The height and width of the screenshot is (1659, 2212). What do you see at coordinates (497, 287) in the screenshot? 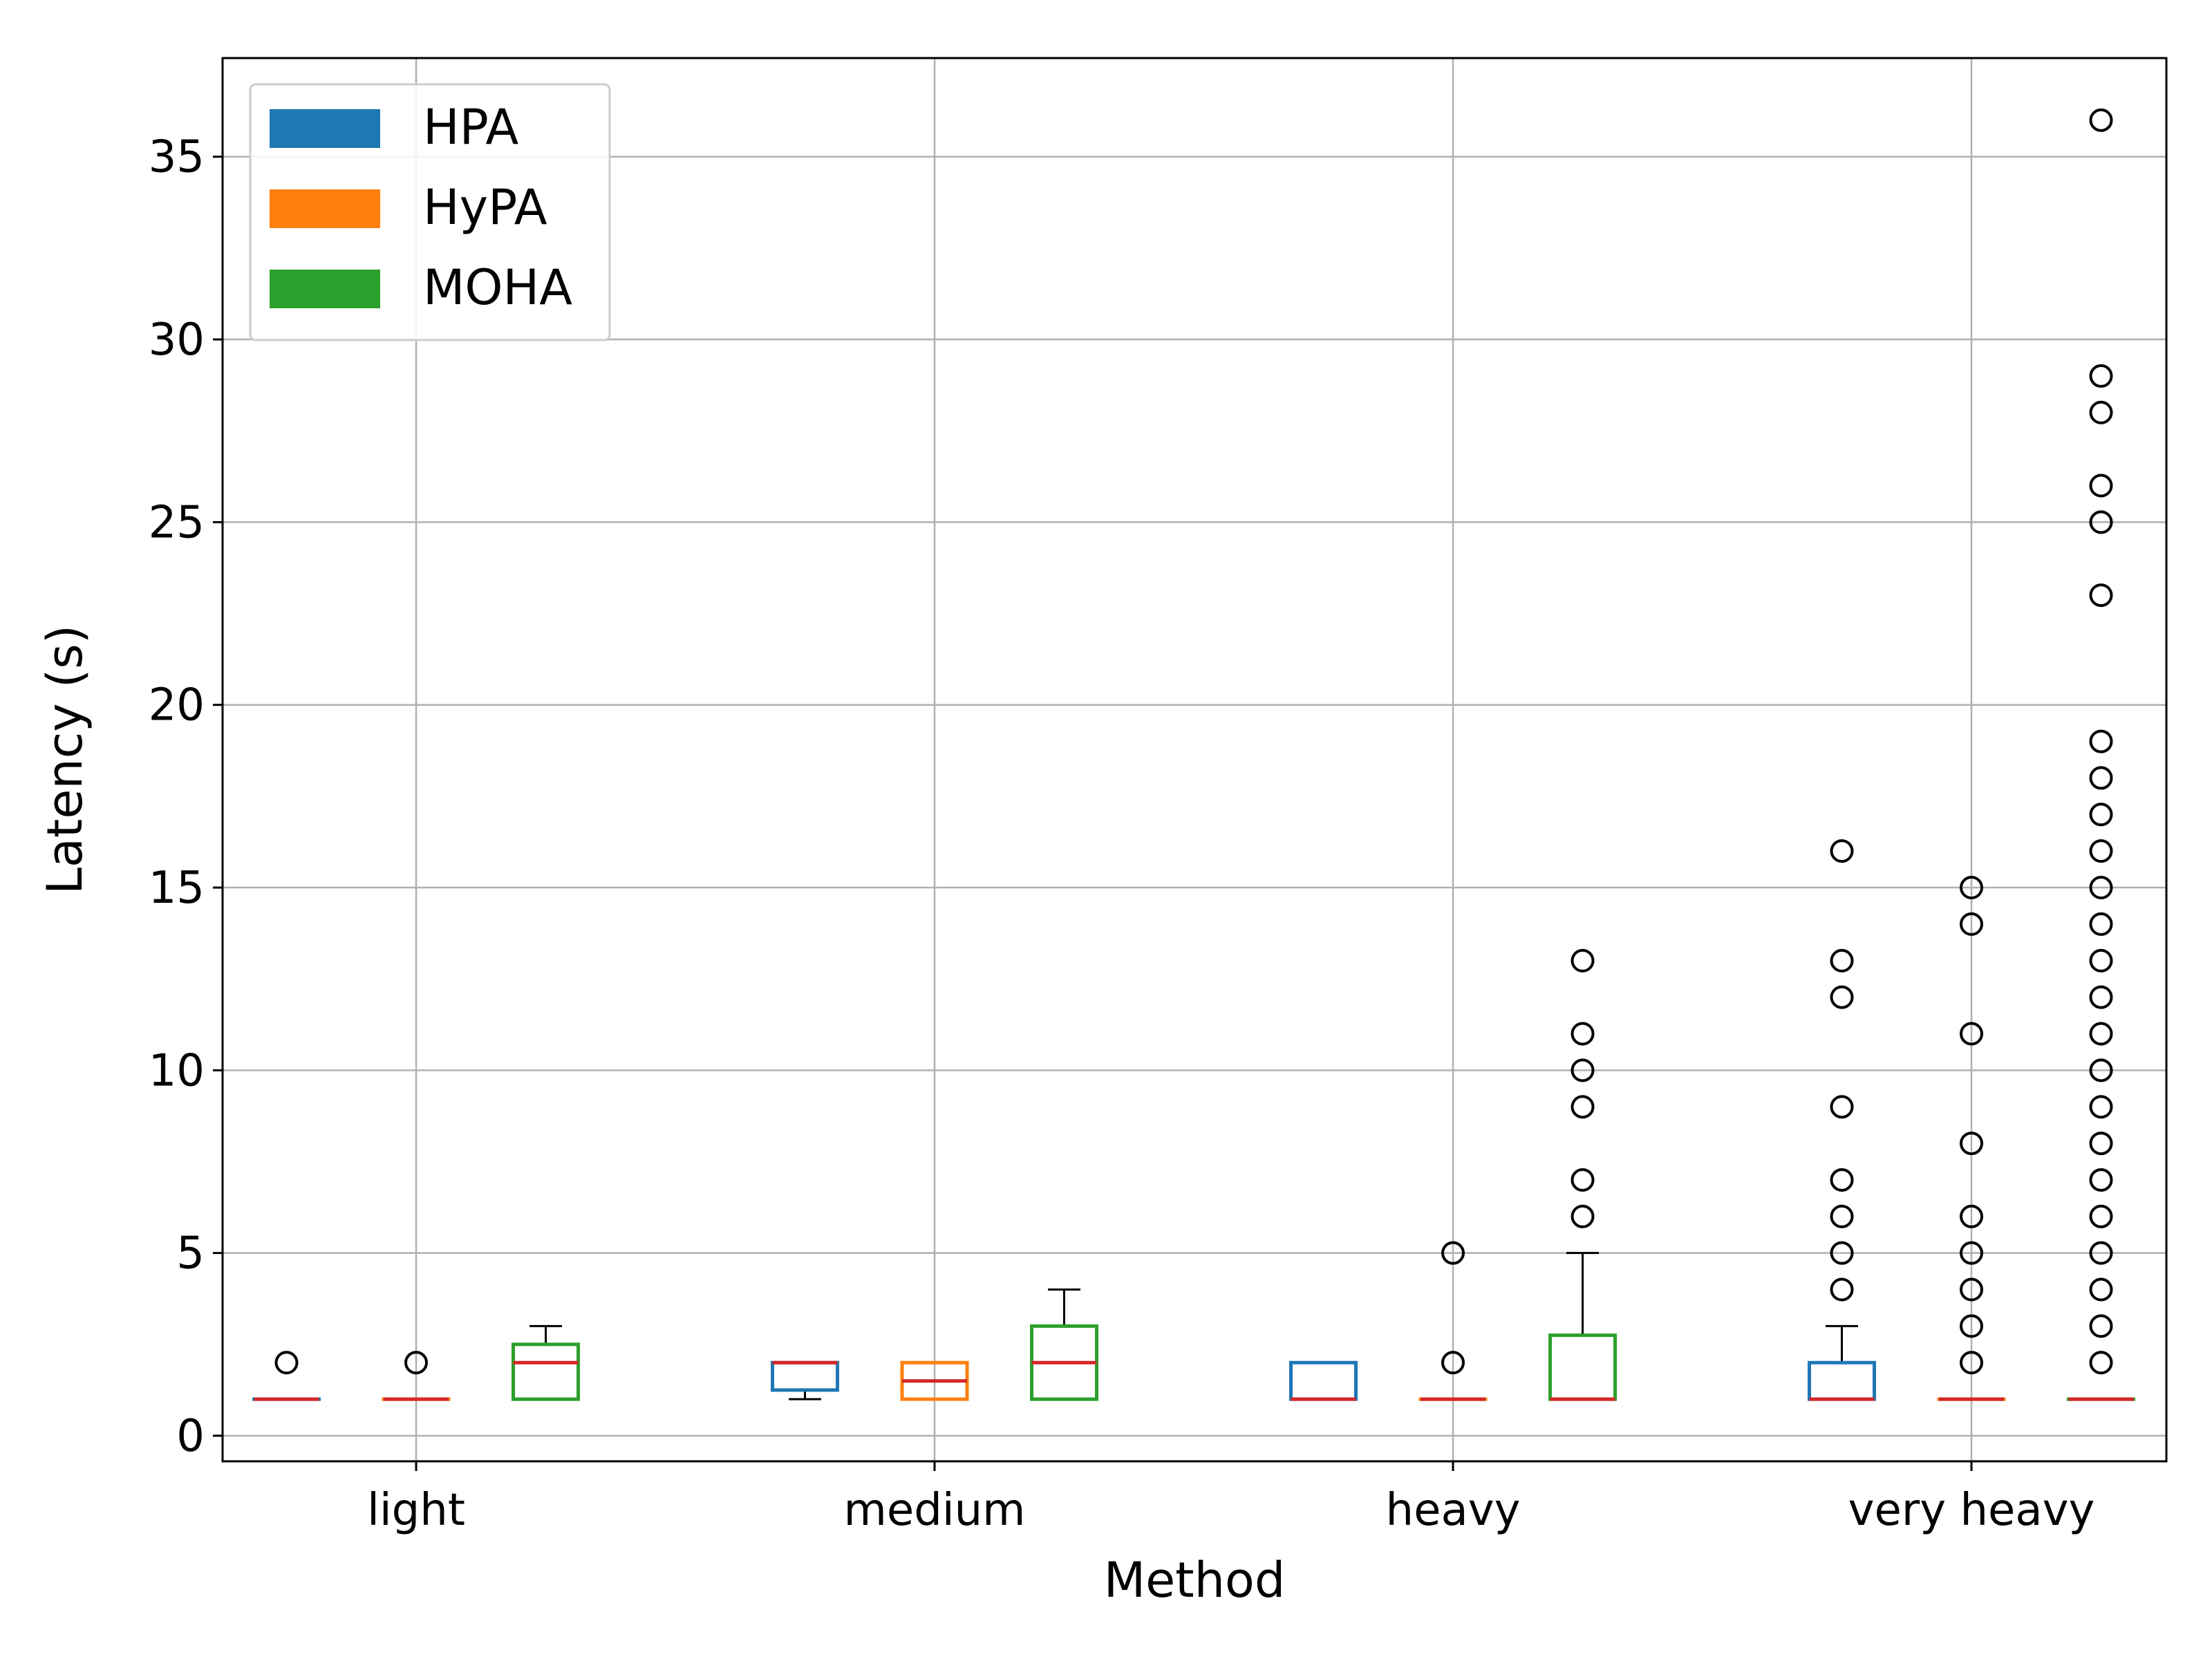
I see `legend-label-moha: MOHA` at bounding box center [497, 287].